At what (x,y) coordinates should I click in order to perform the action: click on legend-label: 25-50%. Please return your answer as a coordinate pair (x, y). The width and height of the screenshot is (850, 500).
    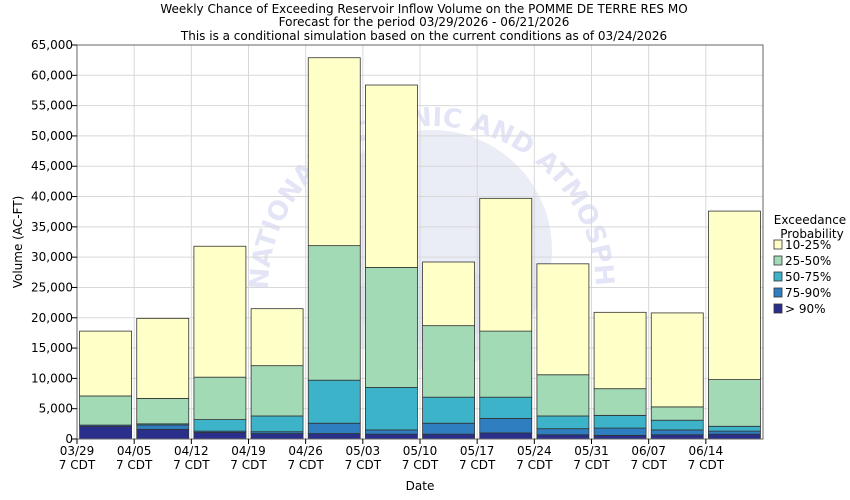
    Looking at the image, I should click on (808, 261).